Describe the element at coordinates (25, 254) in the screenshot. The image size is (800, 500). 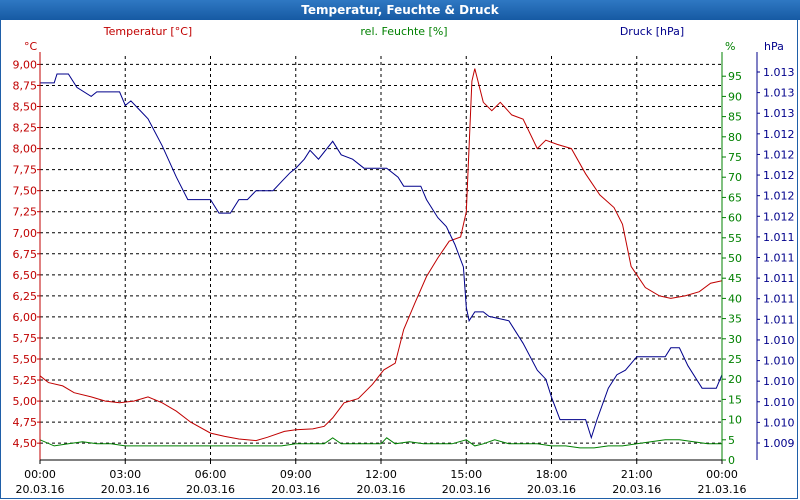
I see `temp-tick-label: 6,75` at that location.